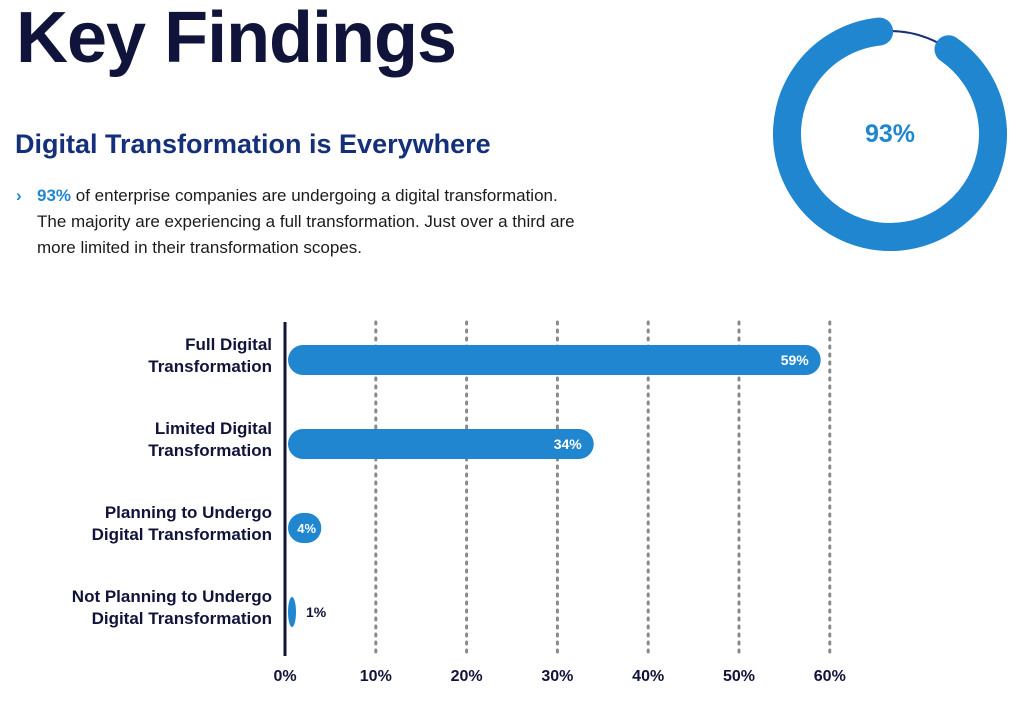 The width and height of the screenshot is (1024, 709). What do you see at coordinates (284, 676) in the screenshot?
I see `x-tick-label: 0%` at bounding box center [284, 676].